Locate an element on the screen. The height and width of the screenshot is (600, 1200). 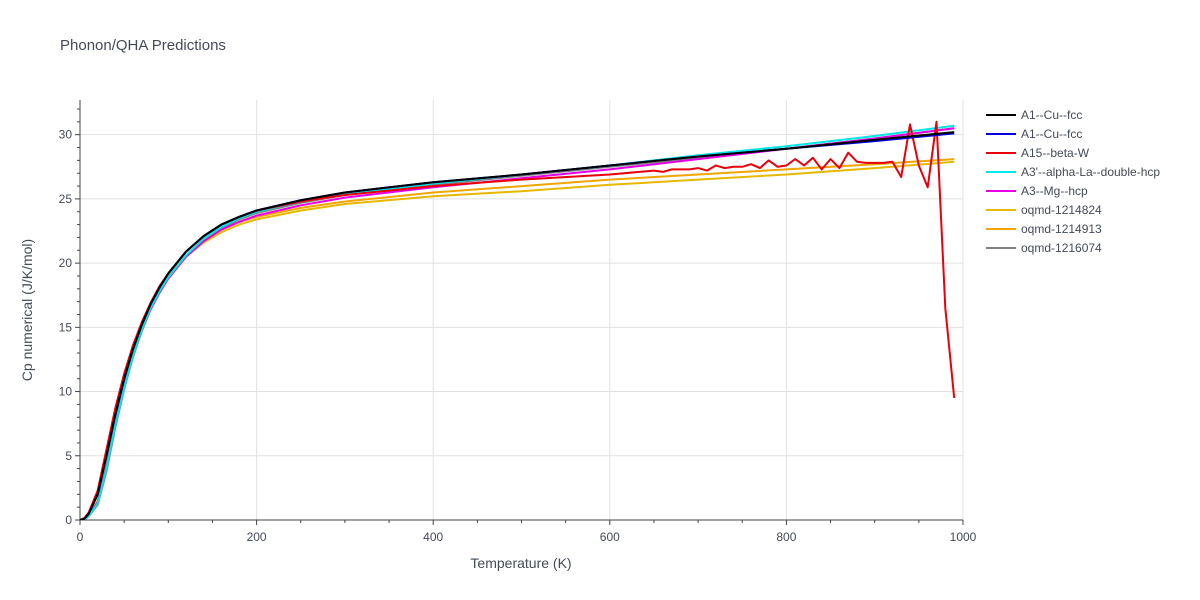
x-tick-label: 600 is located at coordinates (610, 537).